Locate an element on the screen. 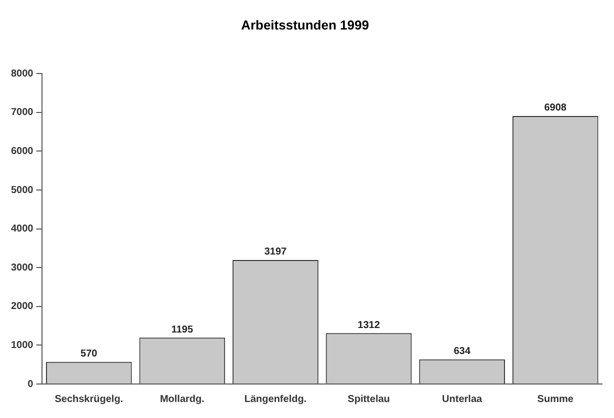 This screenshot has height=418, width=614. y-tick-label: 0 is located at coordinates (31, 384).